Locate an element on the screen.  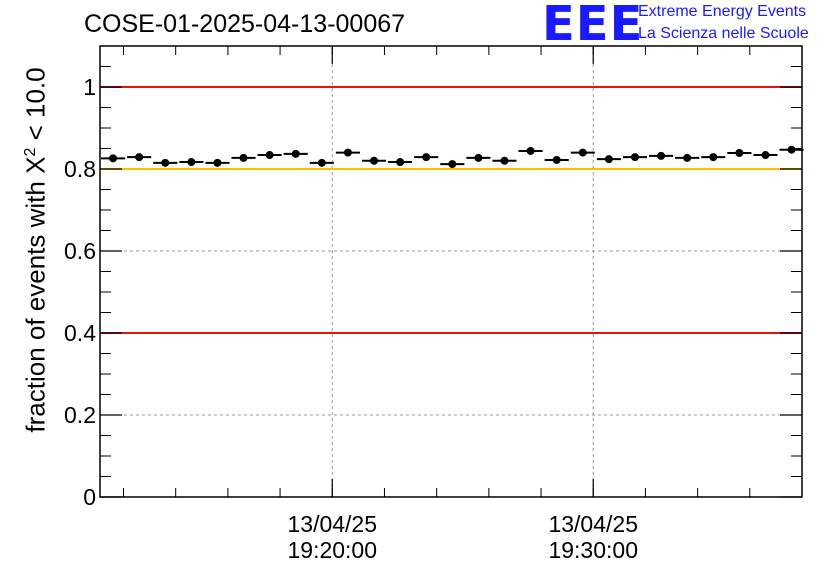
logo-line-2: La Scienza nelle Scuole is located at coordinates (723, 33).